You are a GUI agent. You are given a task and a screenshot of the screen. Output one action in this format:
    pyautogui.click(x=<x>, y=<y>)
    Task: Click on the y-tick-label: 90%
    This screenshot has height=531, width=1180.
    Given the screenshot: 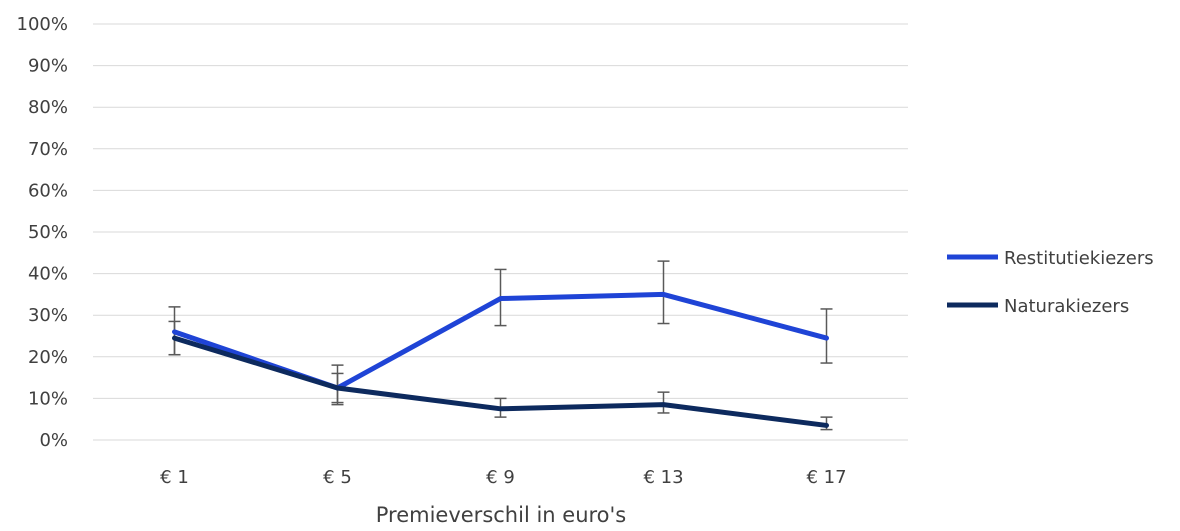 What is the action you would take?
    pyautogui.click(x=48, y=66)
    